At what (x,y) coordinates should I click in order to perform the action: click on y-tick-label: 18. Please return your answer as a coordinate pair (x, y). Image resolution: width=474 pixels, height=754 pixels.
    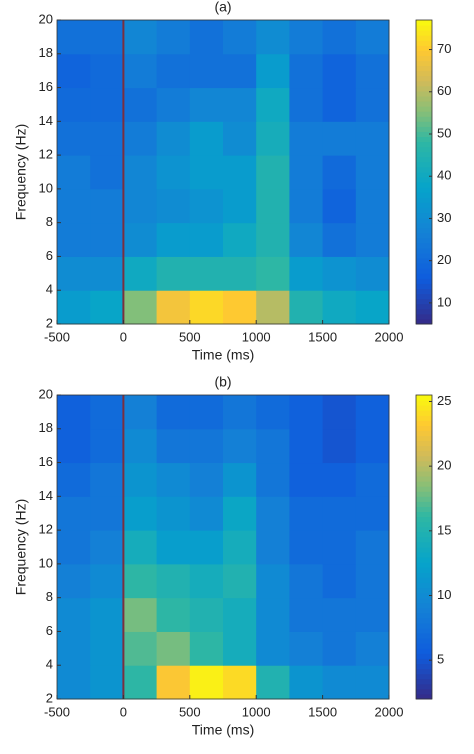
    Looking at the image, I should click on (46, 52).